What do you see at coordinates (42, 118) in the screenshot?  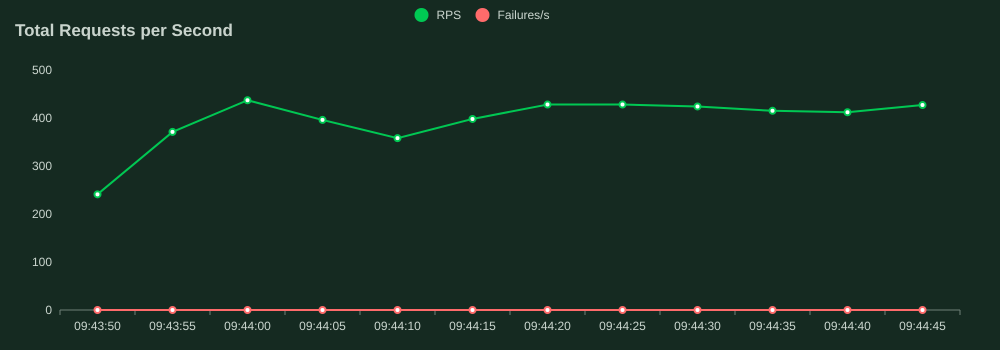 I see `y-tick-label: 400` at bounding box center [42, 118].